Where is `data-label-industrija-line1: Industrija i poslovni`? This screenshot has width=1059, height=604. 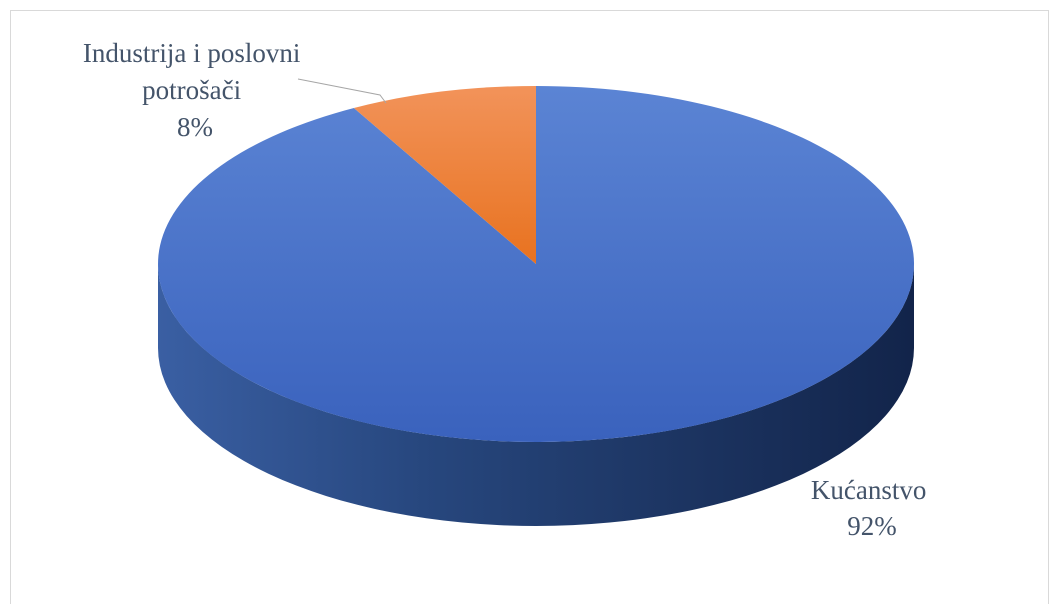
data-label-industrija-line1: Industrija i poslovni is located at coordinates (192, 53).